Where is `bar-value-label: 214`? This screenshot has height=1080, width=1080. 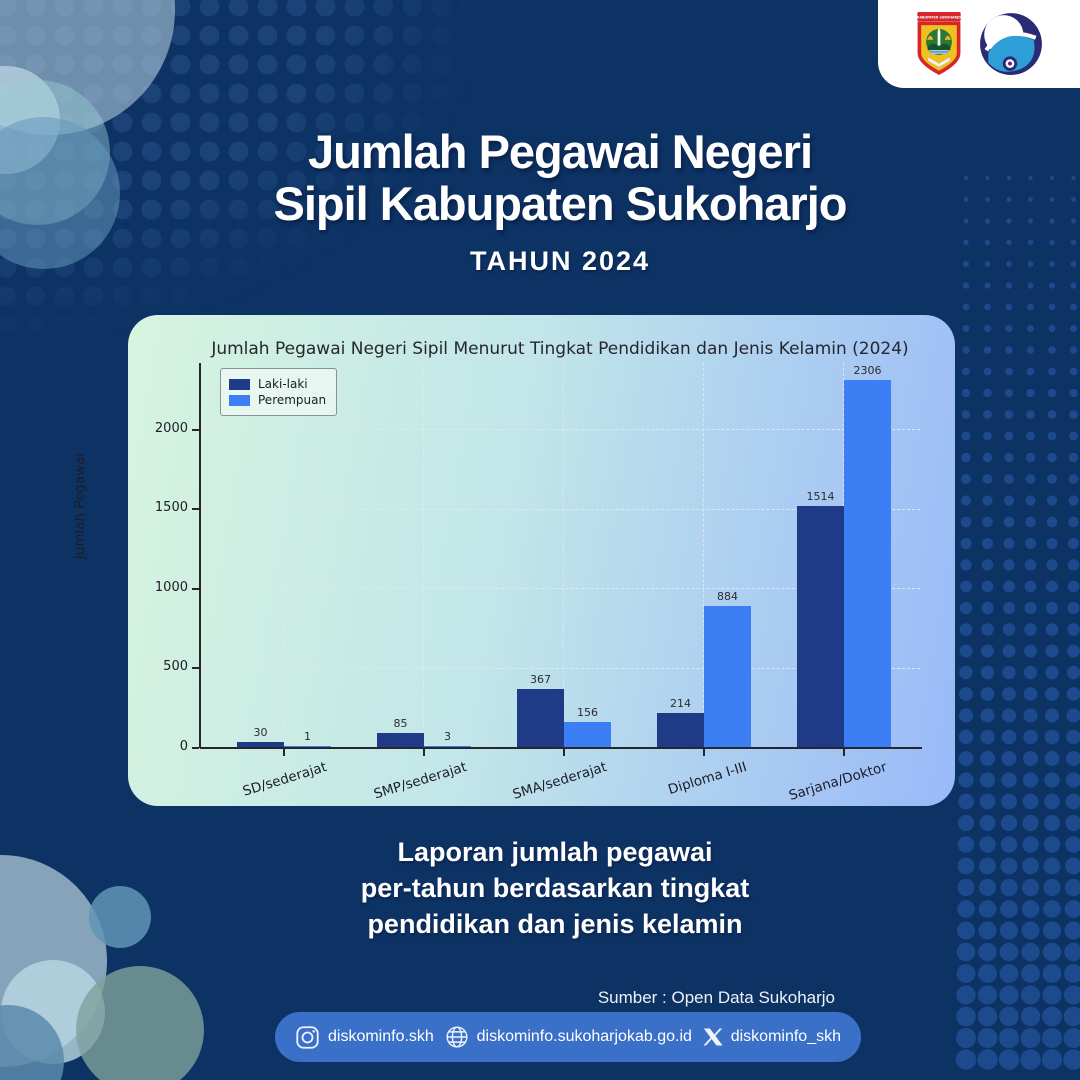 bar-value-label: 214 is located at coordinates (680, 703).